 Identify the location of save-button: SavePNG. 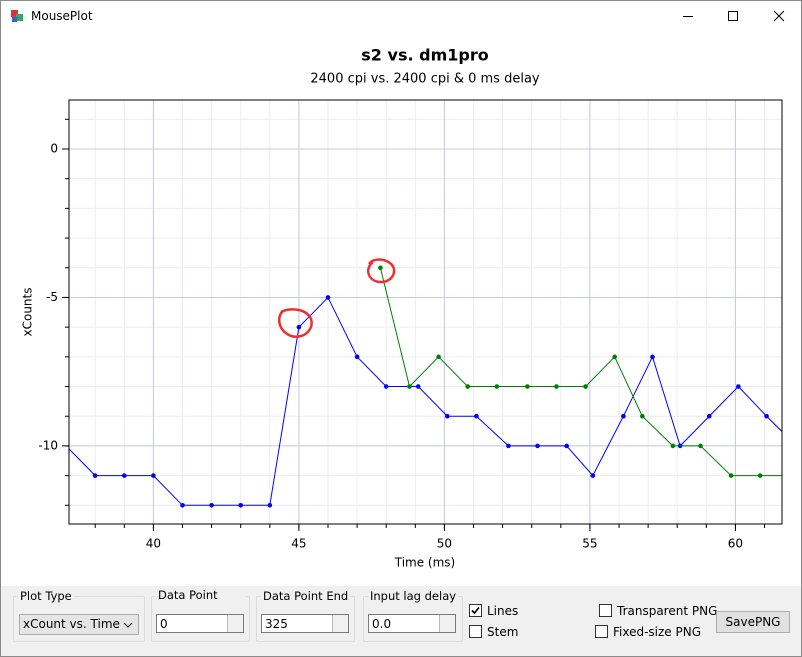
(753, 622).